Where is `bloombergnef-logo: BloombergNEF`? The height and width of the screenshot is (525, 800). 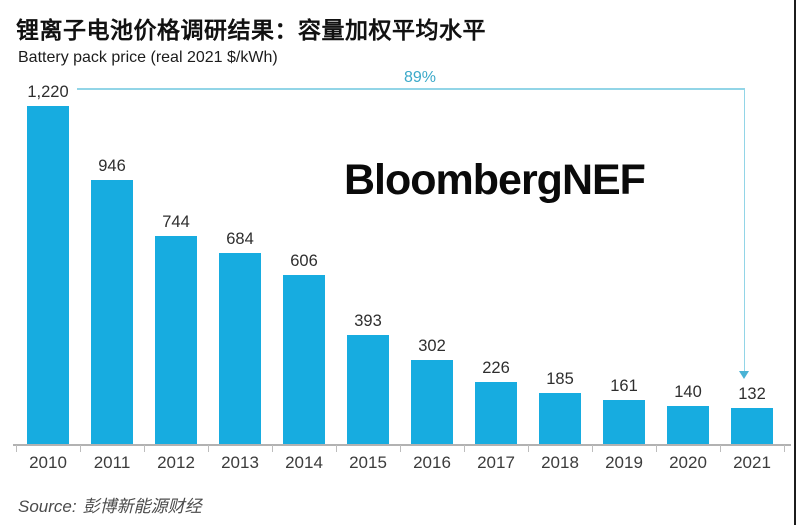
bloombergnef-logo: BloombergNEF is located at coordinates (495, 180).